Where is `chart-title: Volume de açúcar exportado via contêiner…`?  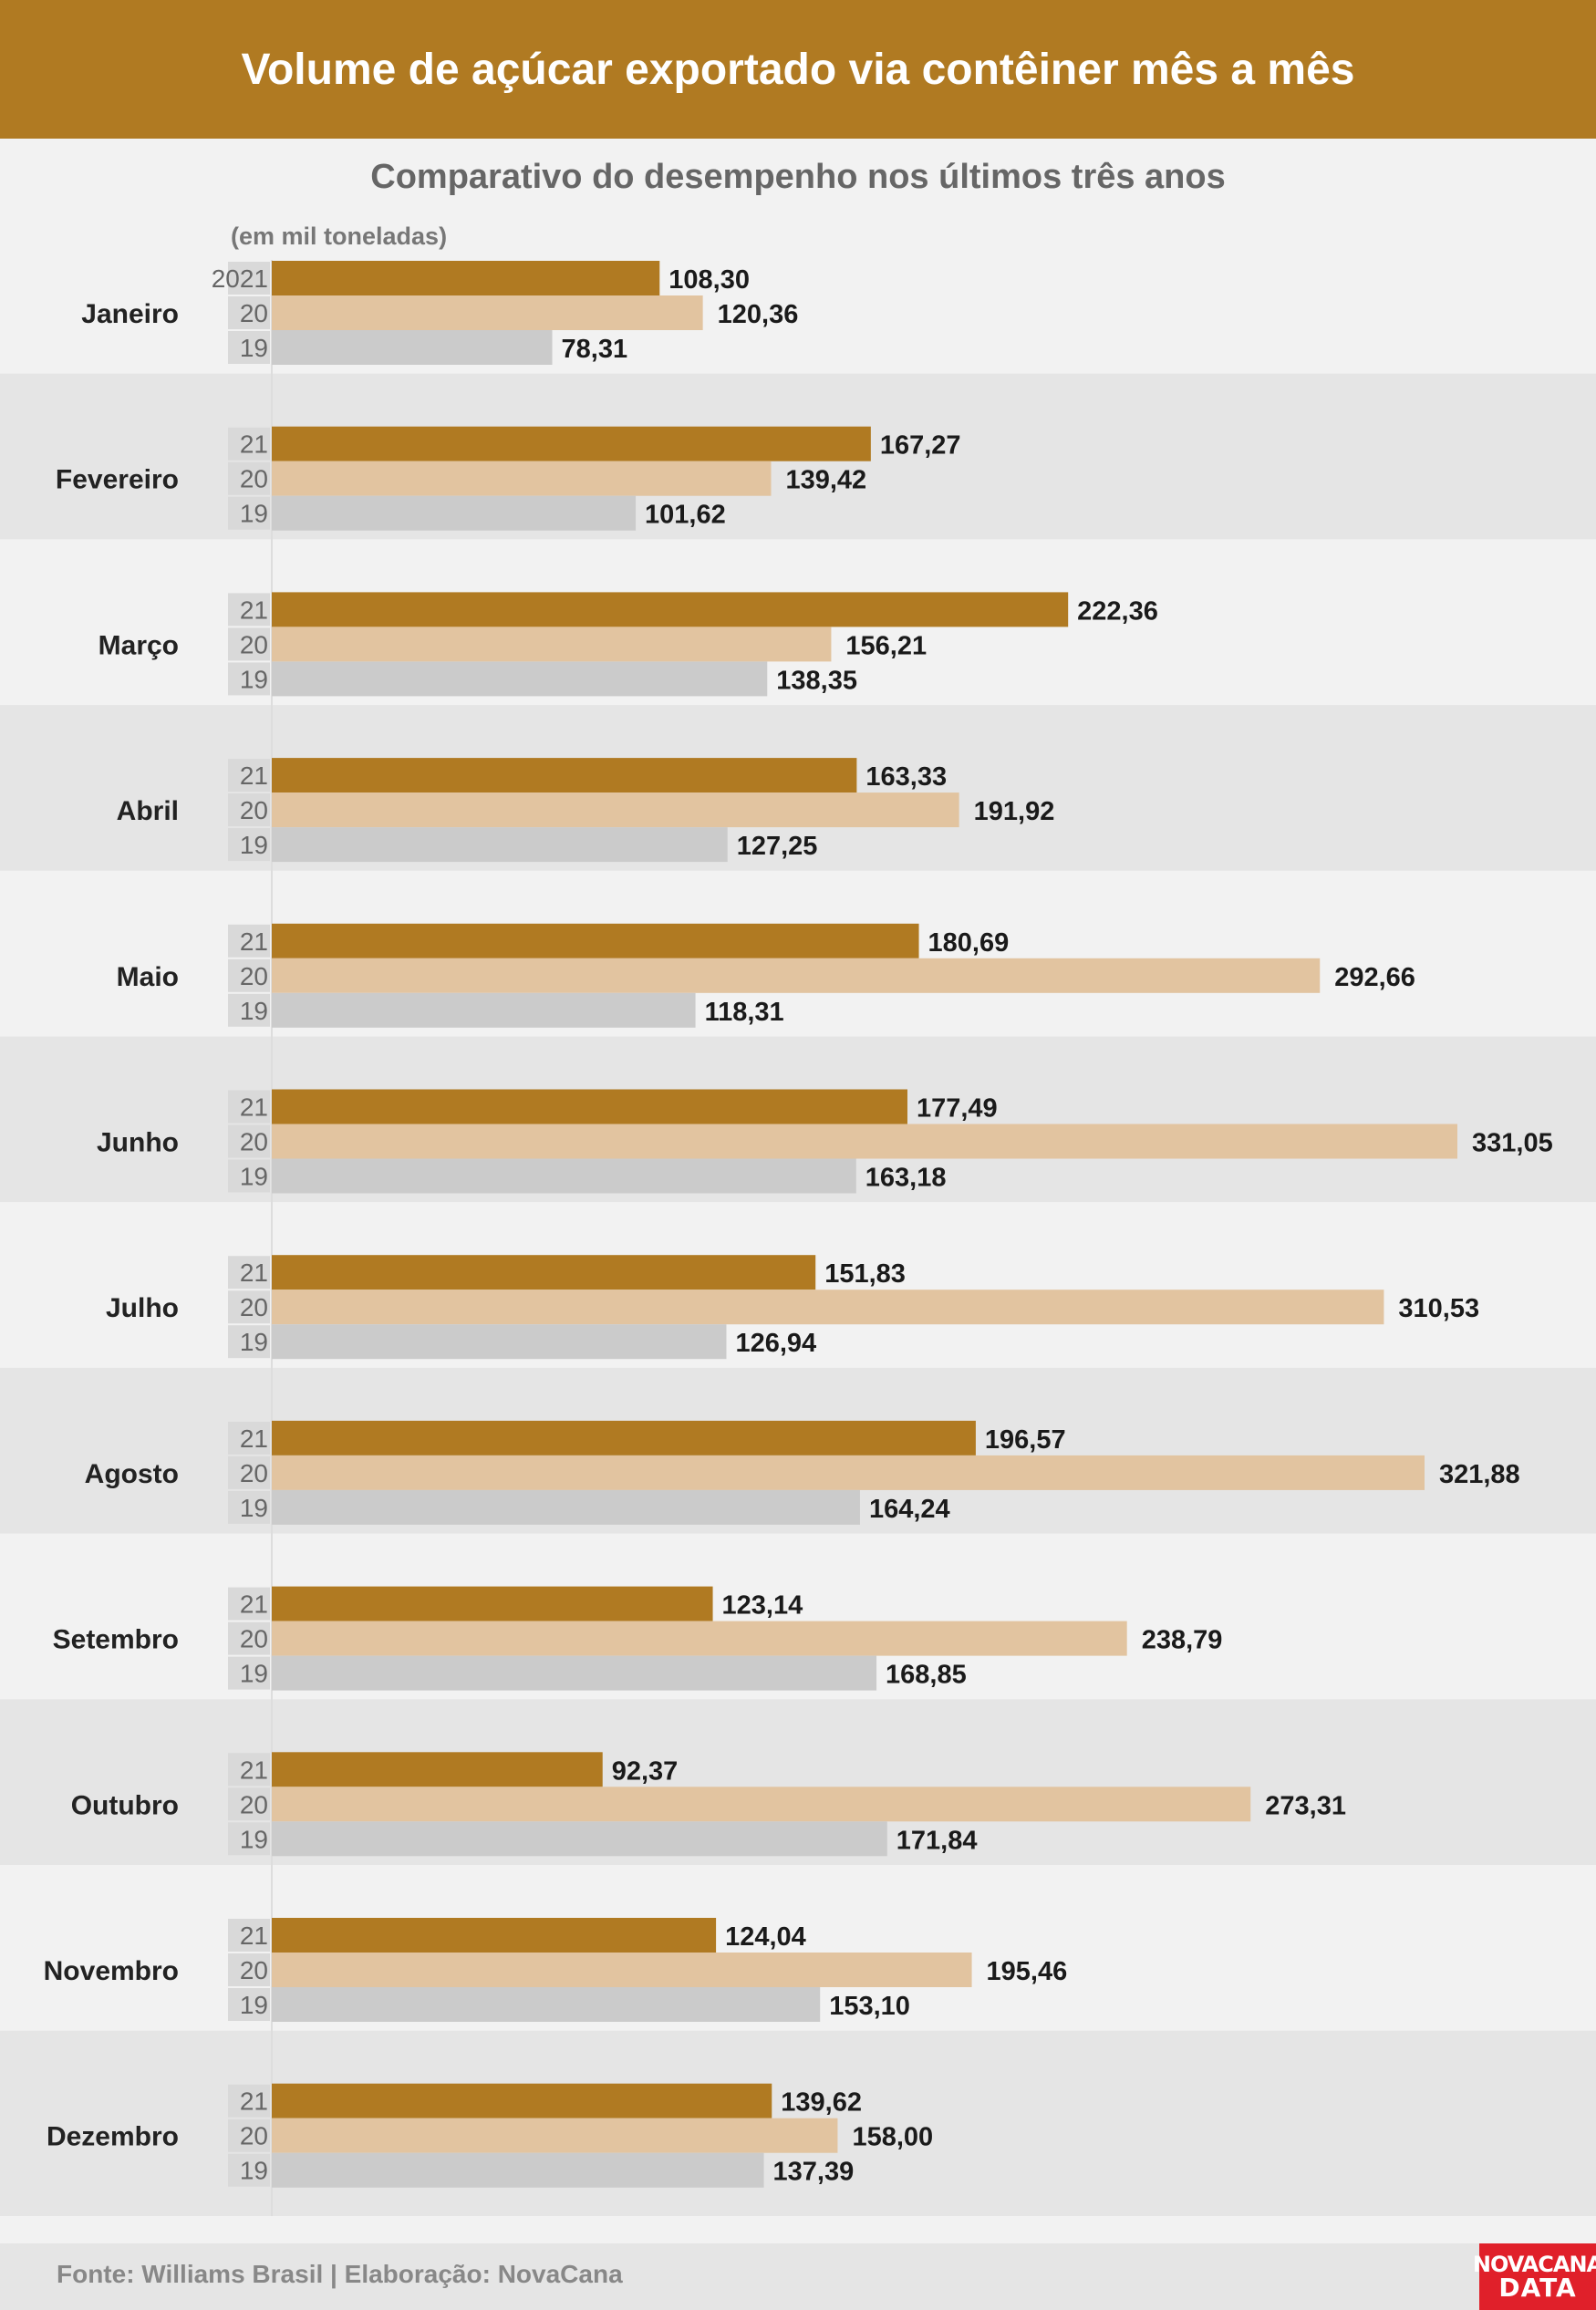 chart-title: Volume de açúcar exportado via contêiner… is located at coordinates (798, 69).